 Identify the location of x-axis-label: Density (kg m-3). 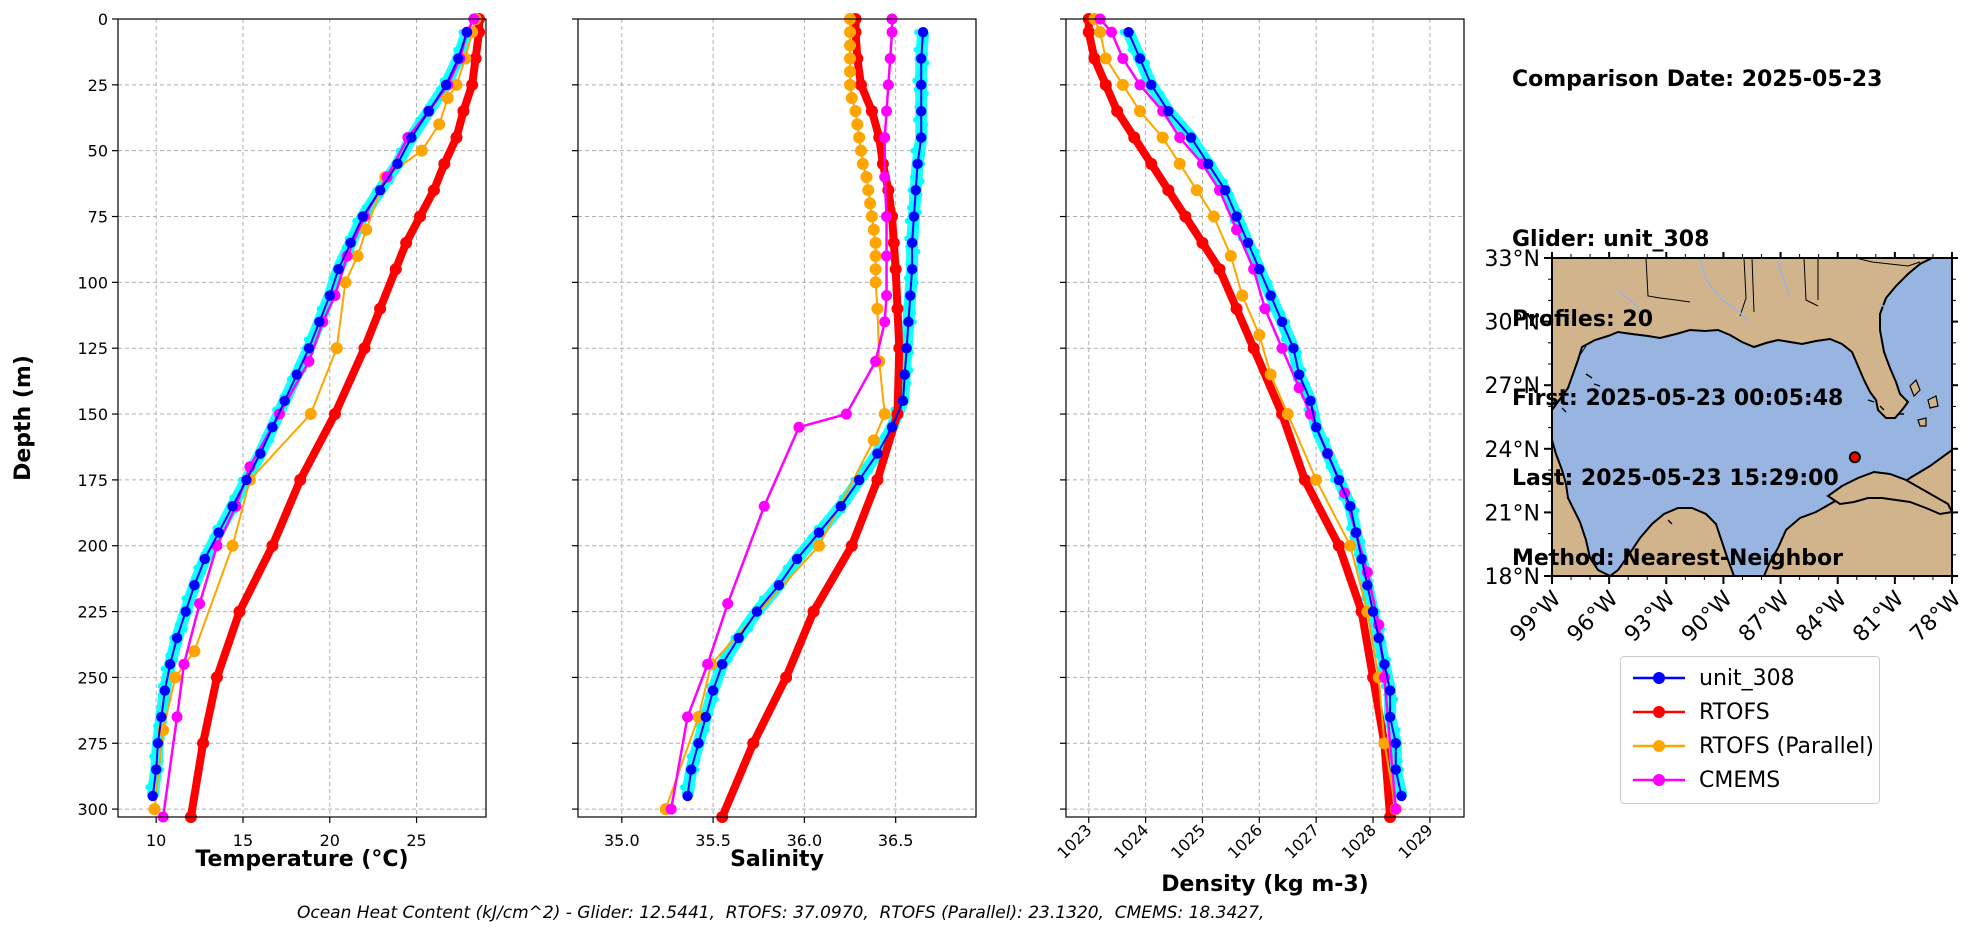
(1265, 884).